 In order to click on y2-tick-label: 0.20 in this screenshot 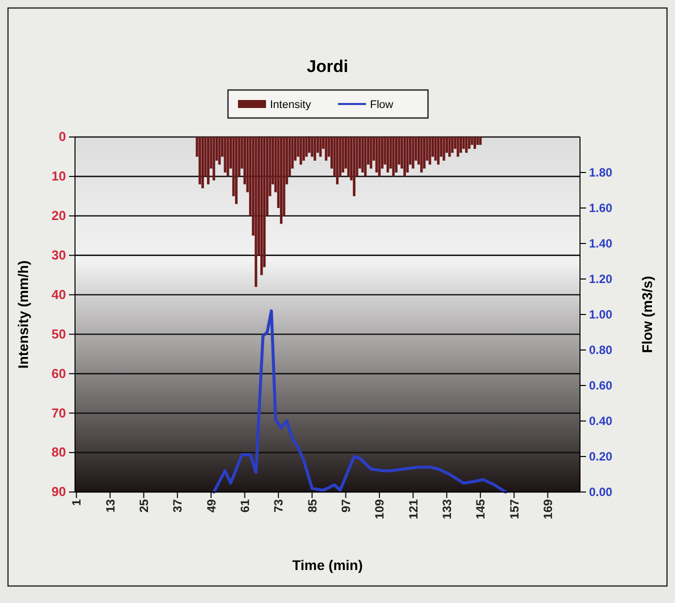, I will do `click(601, 456)`.